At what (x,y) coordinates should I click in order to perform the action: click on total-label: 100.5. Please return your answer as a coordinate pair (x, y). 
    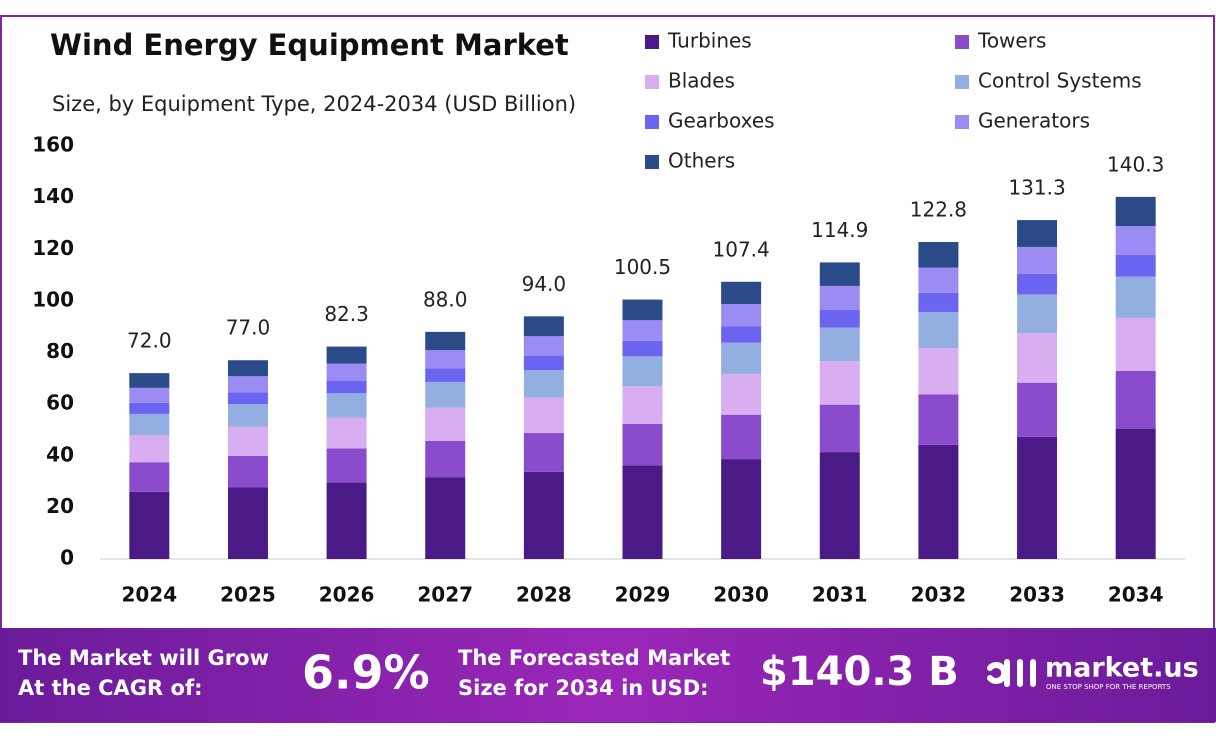
    Looking at the image, I should click on (642, 267).